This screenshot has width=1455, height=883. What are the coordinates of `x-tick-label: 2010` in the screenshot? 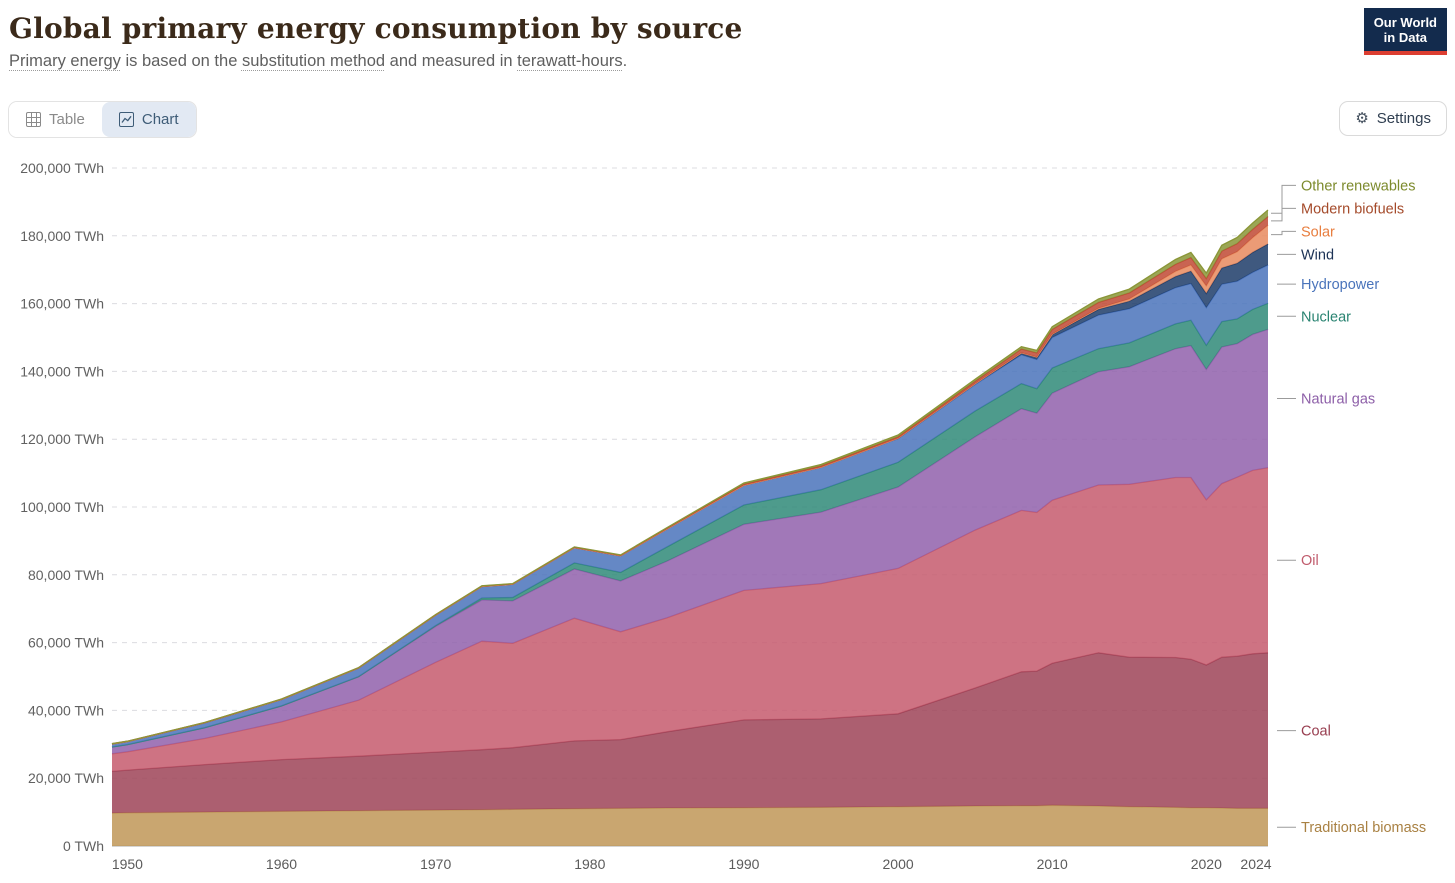 It's located at (1052, 864).